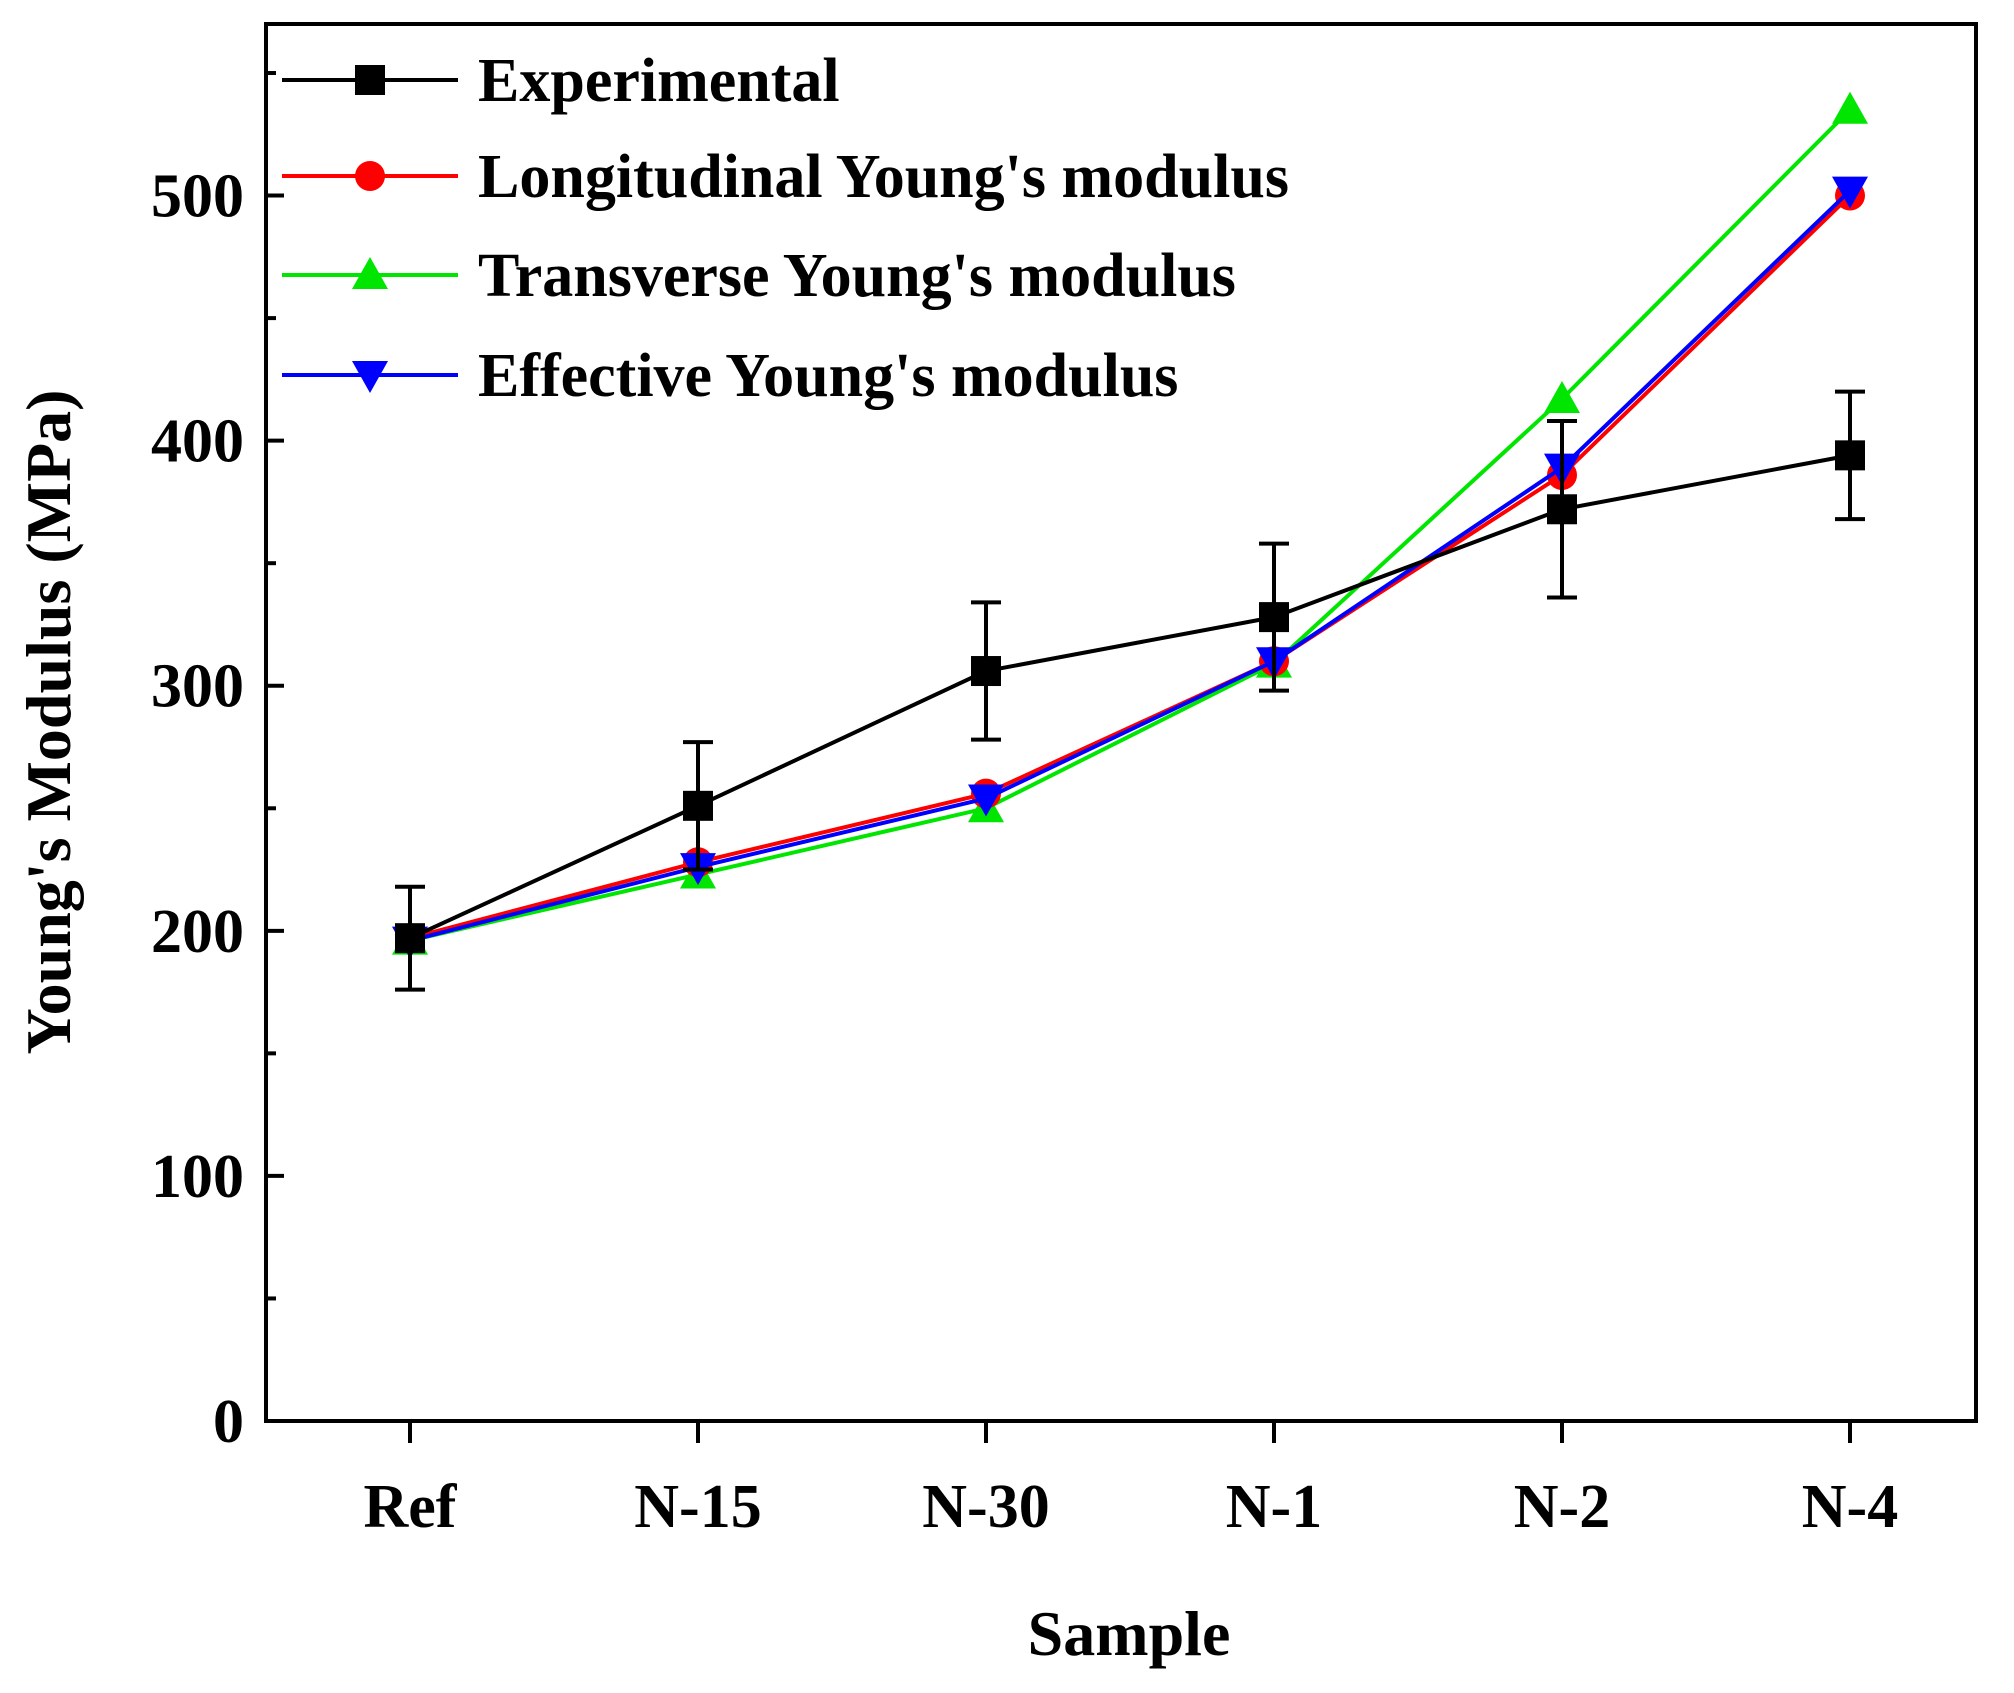 The width and height of the screenshot is (2014, 1693). I want to click on legend-item-experimental: Experimental, so click(561, 81).